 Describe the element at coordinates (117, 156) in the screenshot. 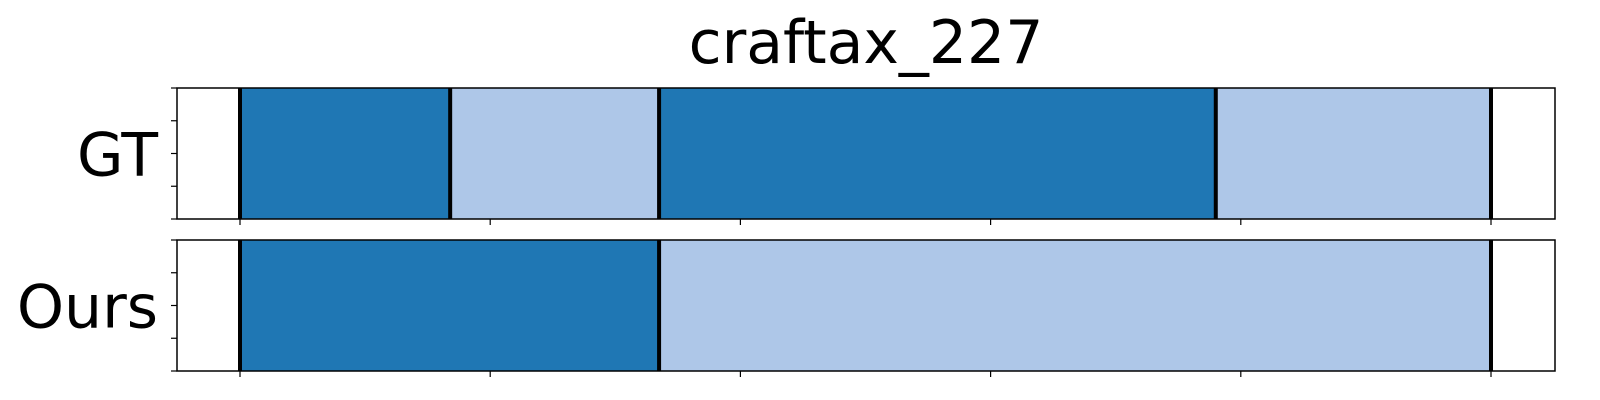

I see `row-label-gt: GT` at that location.